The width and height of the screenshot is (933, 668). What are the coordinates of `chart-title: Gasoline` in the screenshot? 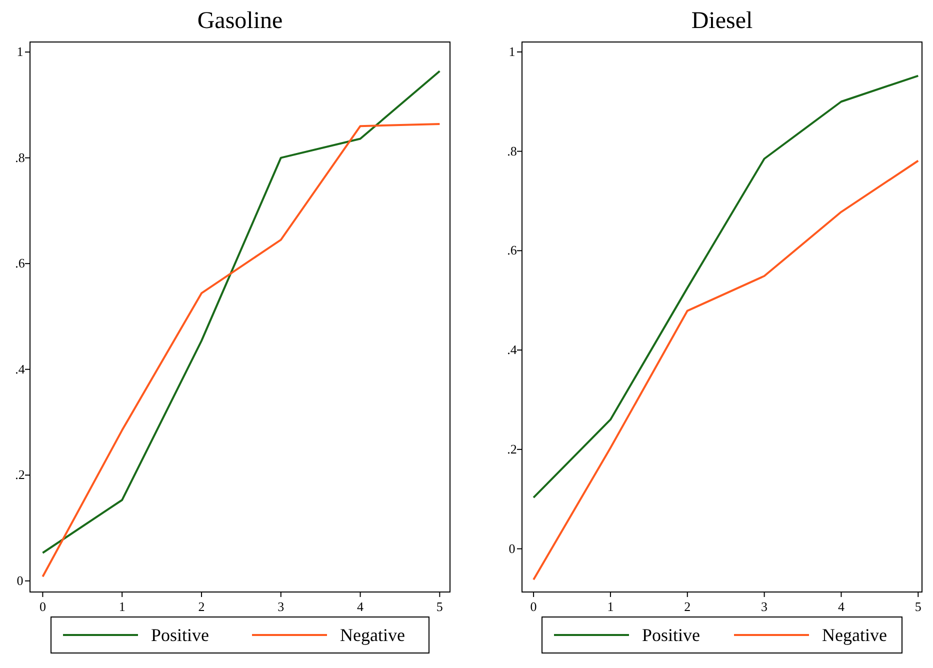 It's located at (240, 21).